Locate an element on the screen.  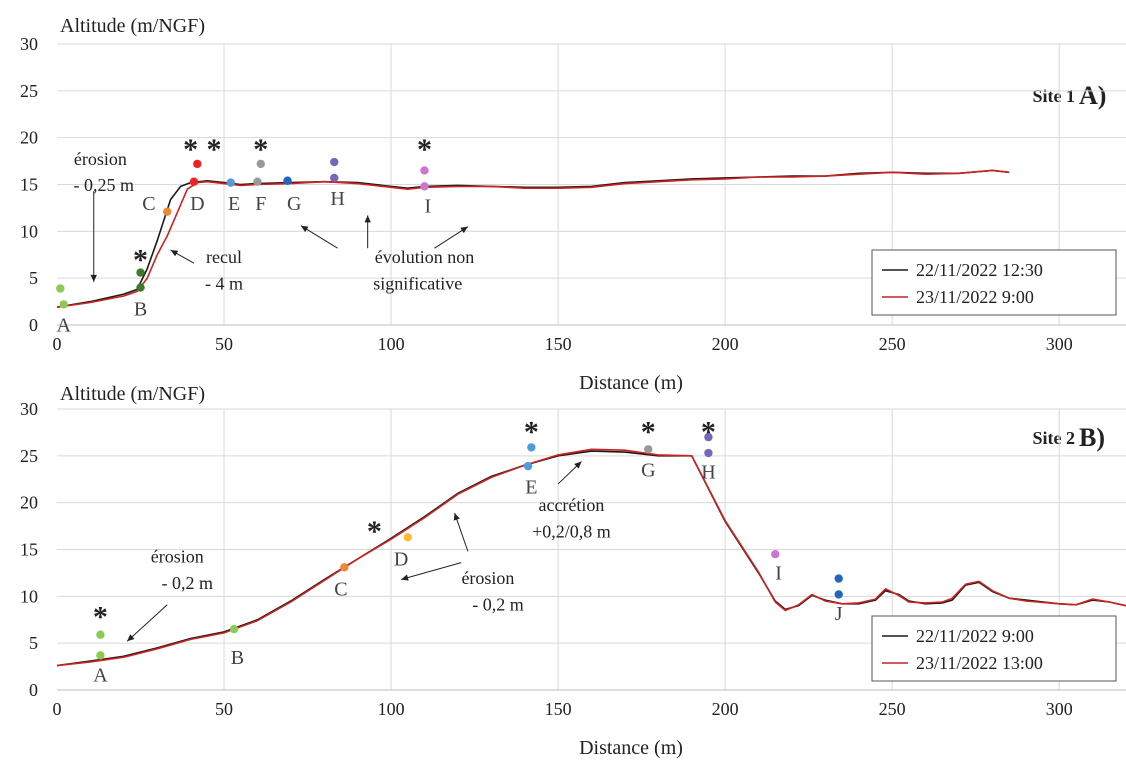
annotation-text: - 0,25 m is located at coordinates (104, 185).